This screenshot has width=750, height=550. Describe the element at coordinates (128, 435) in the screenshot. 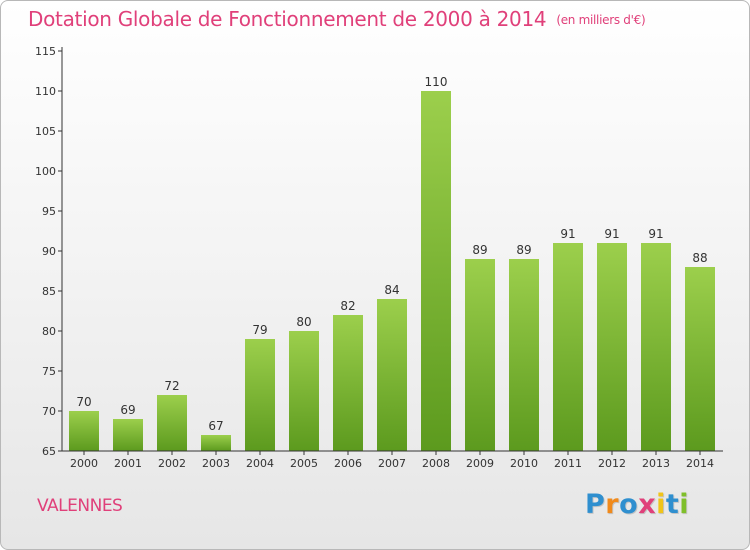

I see `bar-2001` at that location.